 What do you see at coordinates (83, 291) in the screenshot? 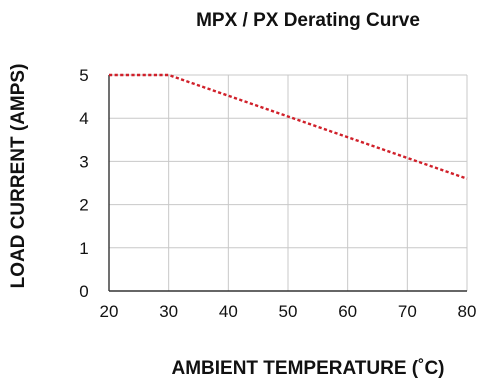
I see `y-tick-label: 0` at bounding box center [83, 291].